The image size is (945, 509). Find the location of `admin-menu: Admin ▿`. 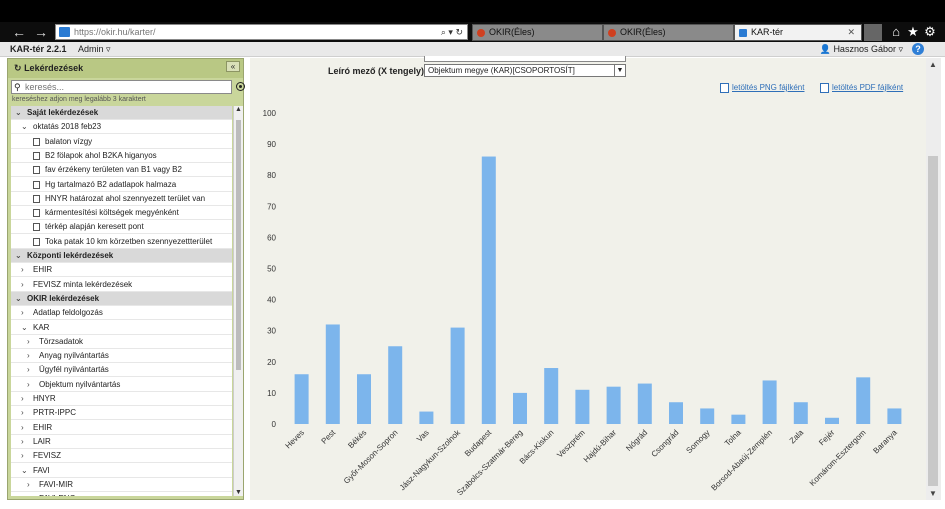

admin-menu: Admin ▿ is located at coordinates (94, 49).